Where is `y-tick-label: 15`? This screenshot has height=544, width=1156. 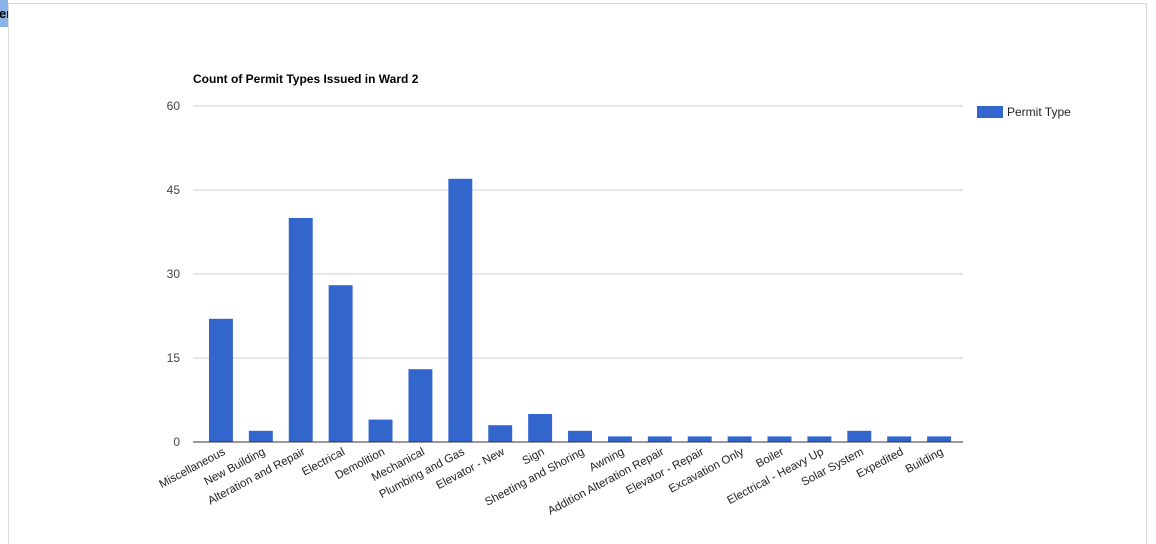 y-tick-label: 15 is located at coordinates (174, 358).